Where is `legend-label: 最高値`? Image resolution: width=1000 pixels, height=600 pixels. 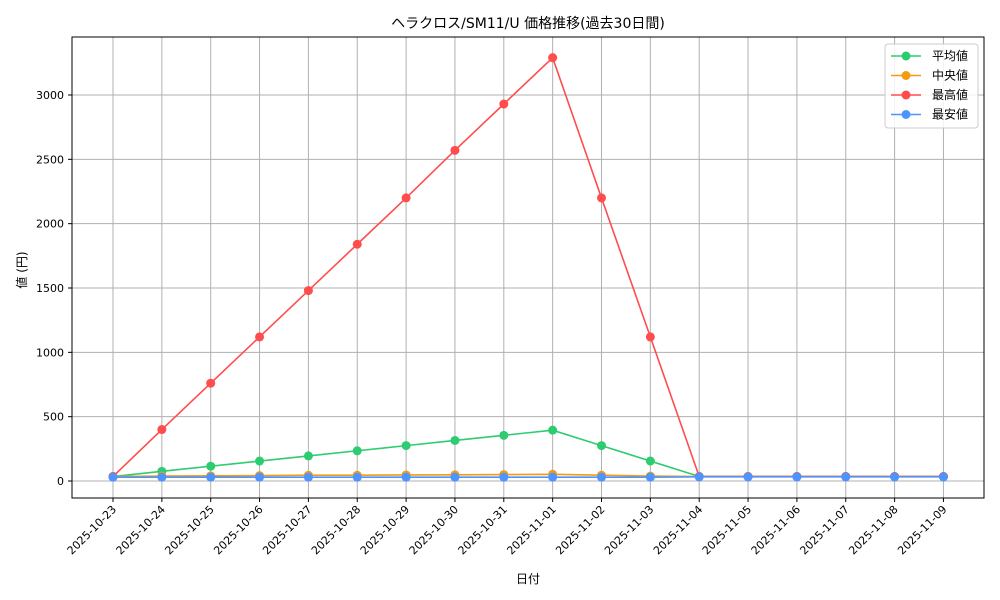 legend-label: 最高値 is located at coordinates (950, 94).